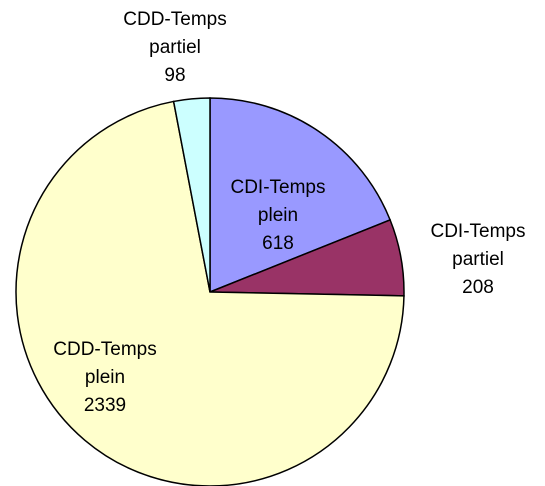 The width and height of the screenshot is (545, 486). What do you see at coordinates (478, 287) in the screenshot?
I see `slice-value: 208` at bounding box center [478, 287].